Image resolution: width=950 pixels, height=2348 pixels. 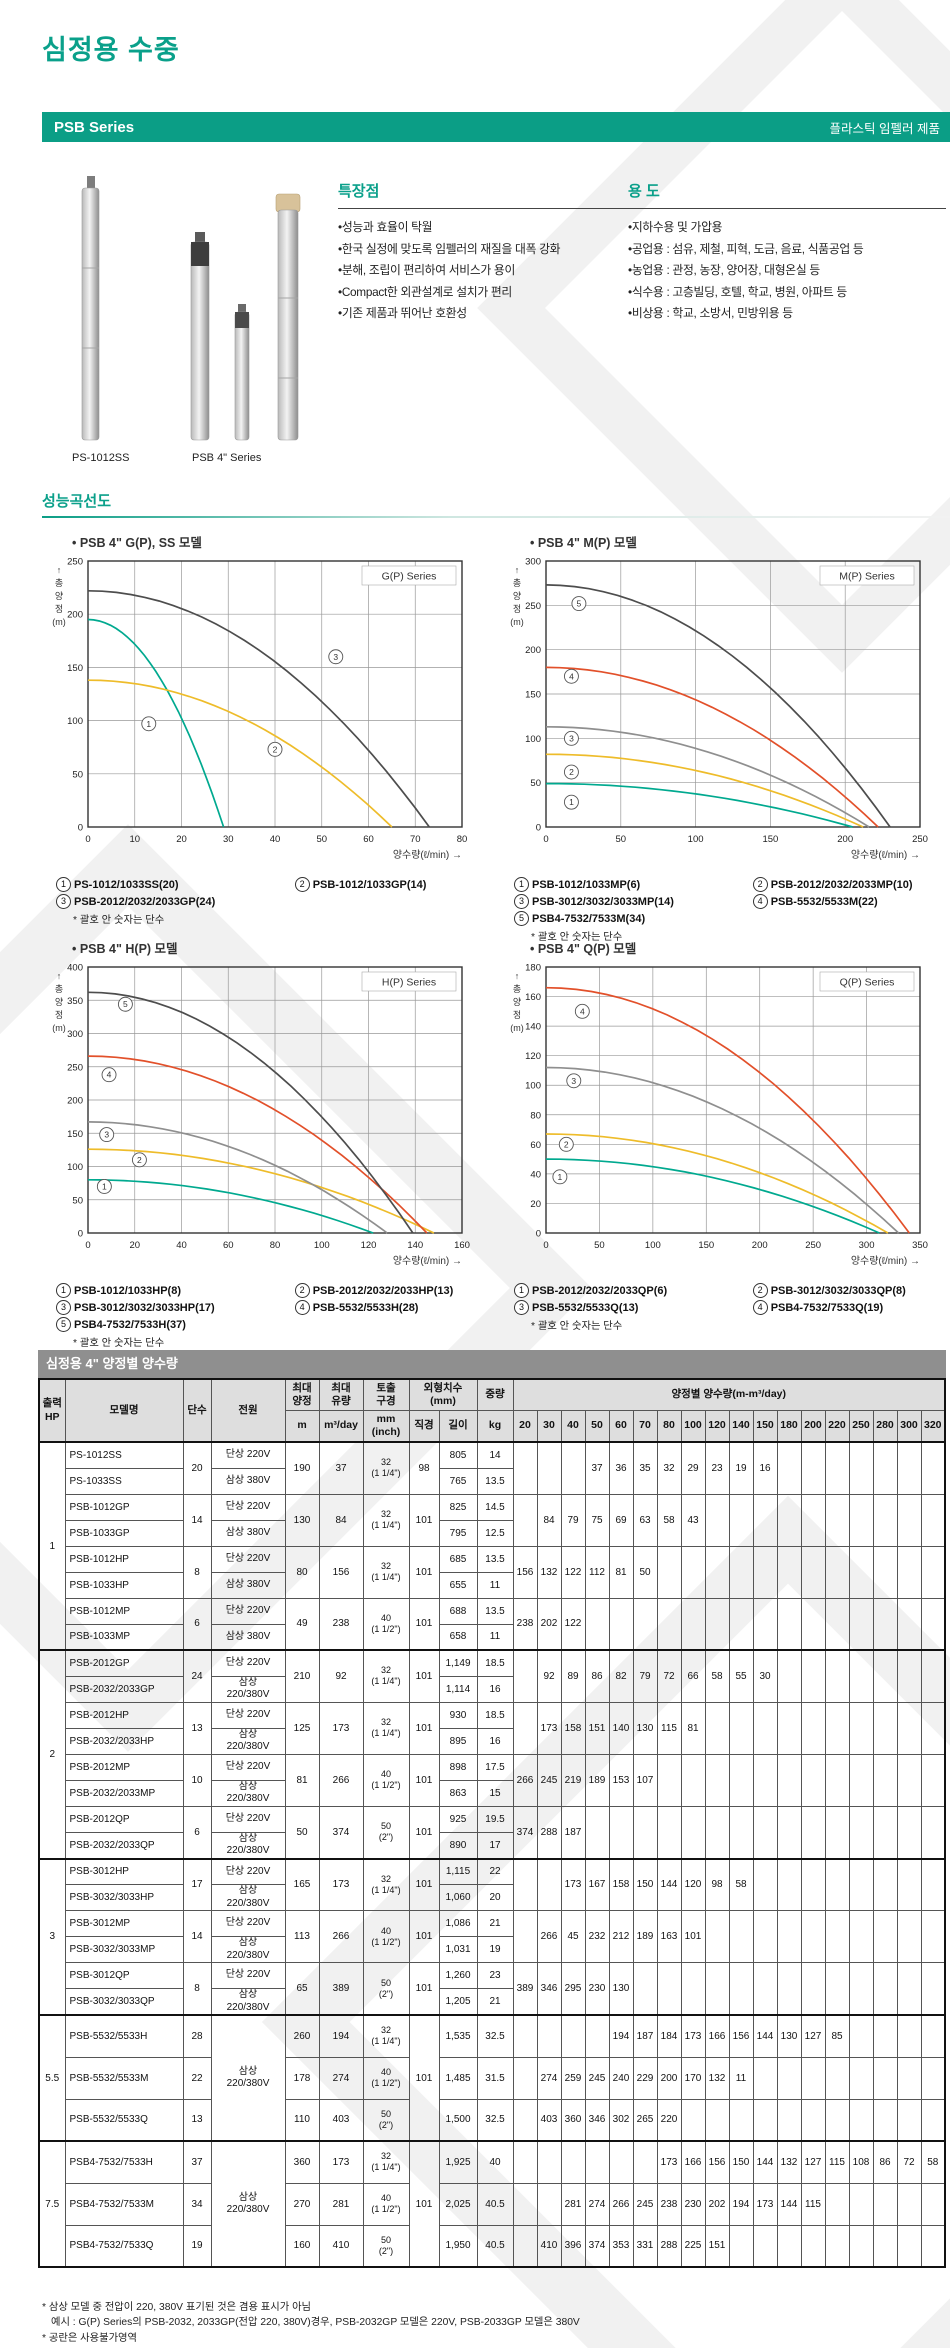 What do you see at coordinates (549, 1676) in the screenshot?
I see `flow-at-head-cell: 92` at bounding box center [549, 1676].